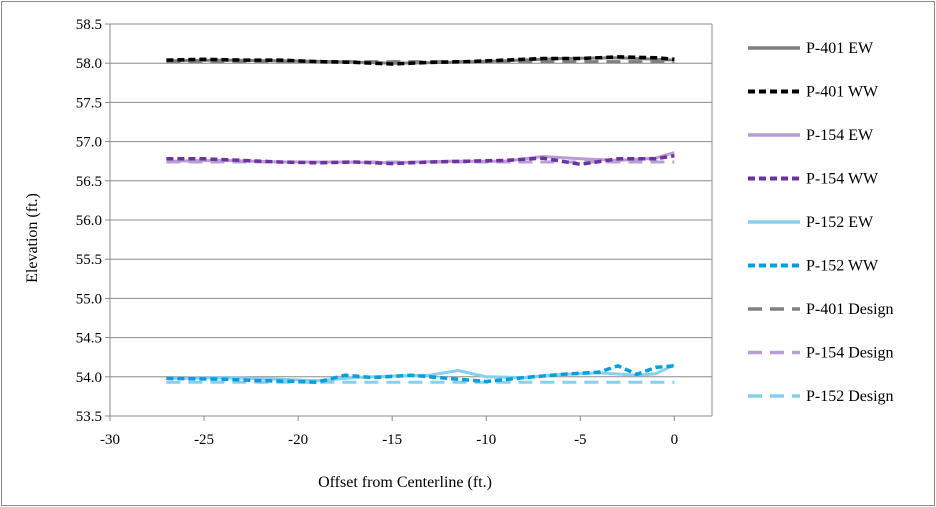 The height and width of the screenshot is (507, 936). What do you see at coordinates (850, 396) in the screenshot?
I see `legend-label-8: P-152 Design` at bounding box center [850, 396].